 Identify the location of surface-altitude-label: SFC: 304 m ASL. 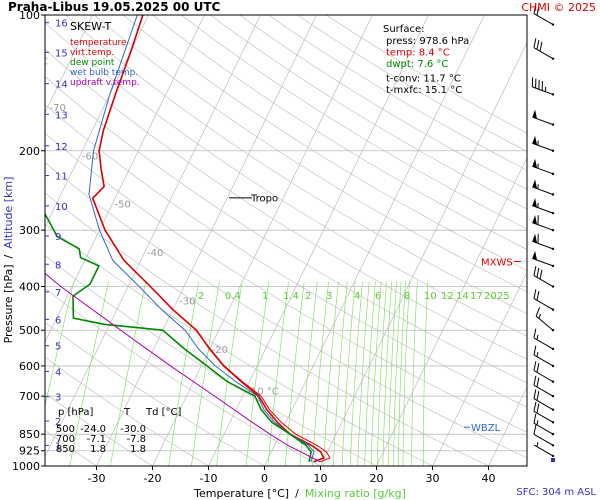
(556, 492).